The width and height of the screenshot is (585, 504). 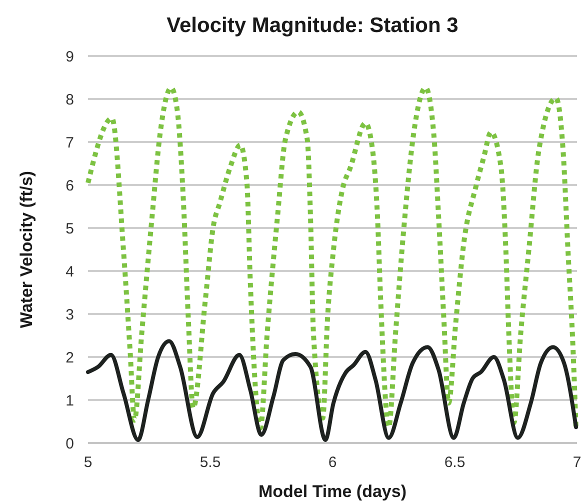 I want to click on chart-title: Velocity Magnitude: Station 3, so click(x=312, y=25).